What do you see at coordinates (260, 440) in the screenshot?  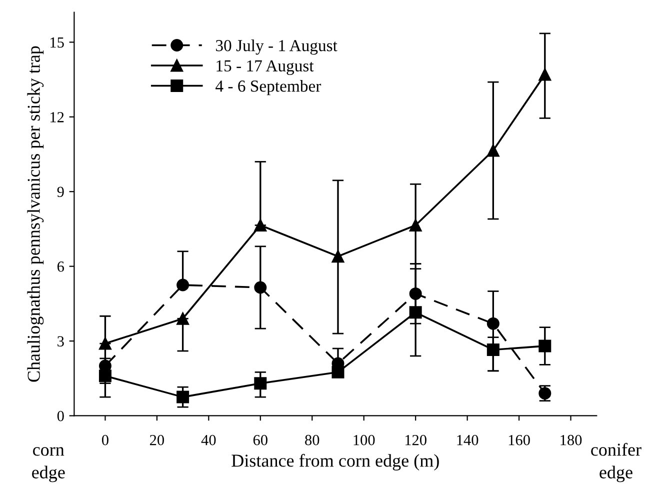 I see `x-tick-label: 60` at bounding box center [260, 440].